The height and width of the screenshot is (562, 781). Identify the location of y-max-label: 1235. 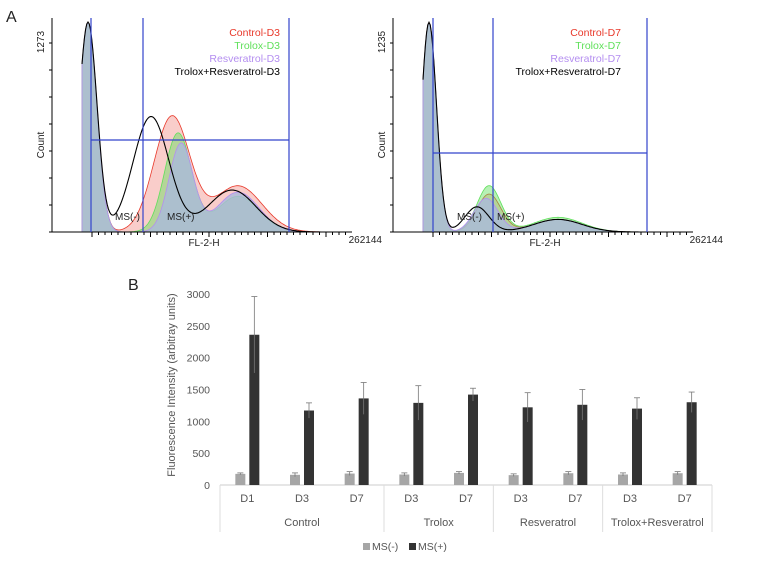
(382, 41).